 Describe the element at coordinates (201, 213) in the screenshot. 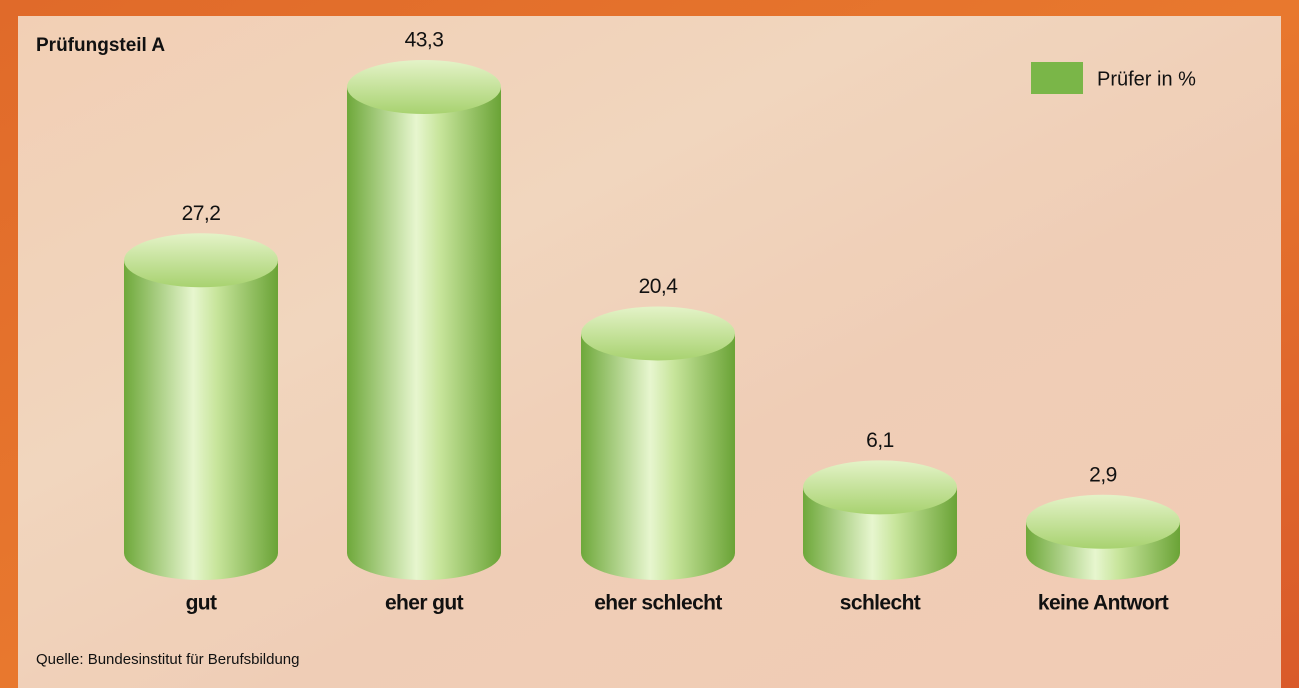

I see `value-label: 27,2` at that location.